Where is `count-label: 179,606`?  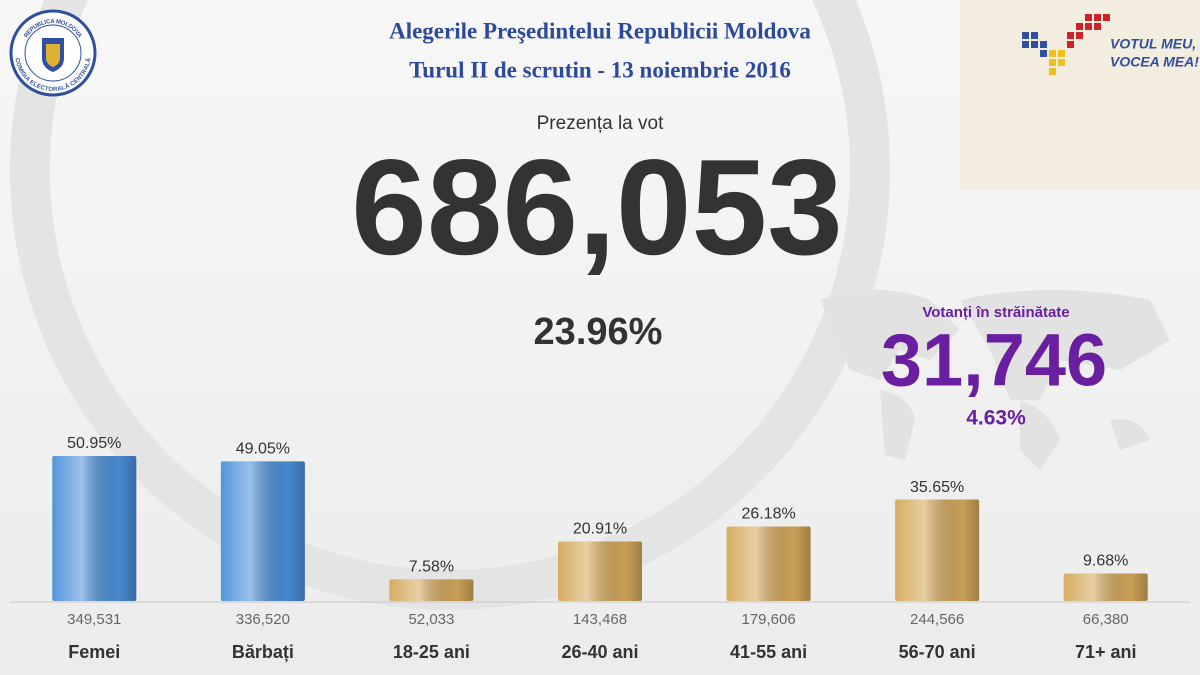
count-label: 179,606 is located at coordinates (768, 619).